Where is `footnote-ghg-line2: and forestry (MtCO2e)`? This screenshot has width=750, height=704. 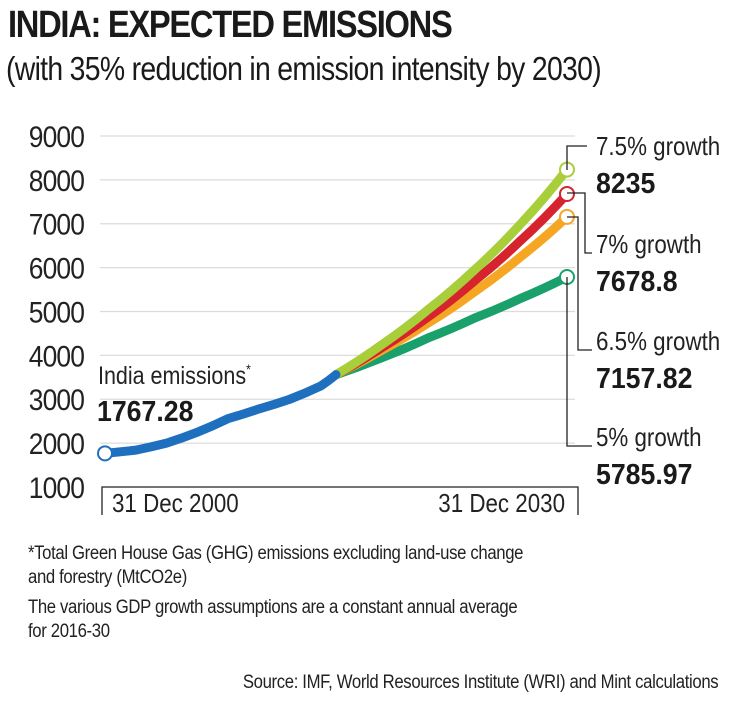 footnote-ghg-line2: and forestry (MtCO2e) is located at coordinates (107, 577).